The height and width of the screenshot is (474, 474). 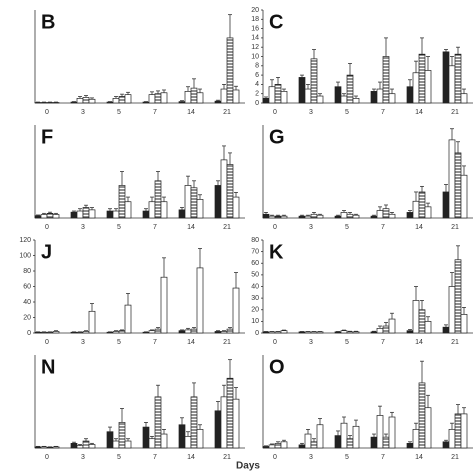 What do you see at coordinates (276, 22) in the screenshot?
I see `panel-letter: C` at bounding box center [276, 22].